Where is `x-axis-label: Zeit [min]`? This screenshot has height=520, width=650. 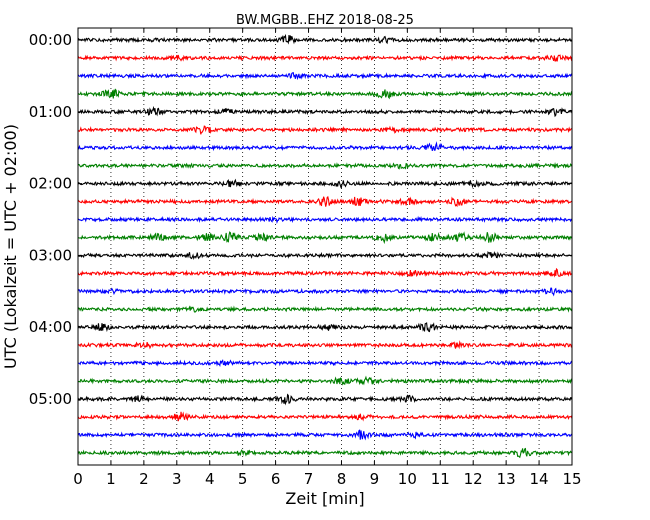 x-axis-label: Zeit [min] is located at coordinates (324, 498).